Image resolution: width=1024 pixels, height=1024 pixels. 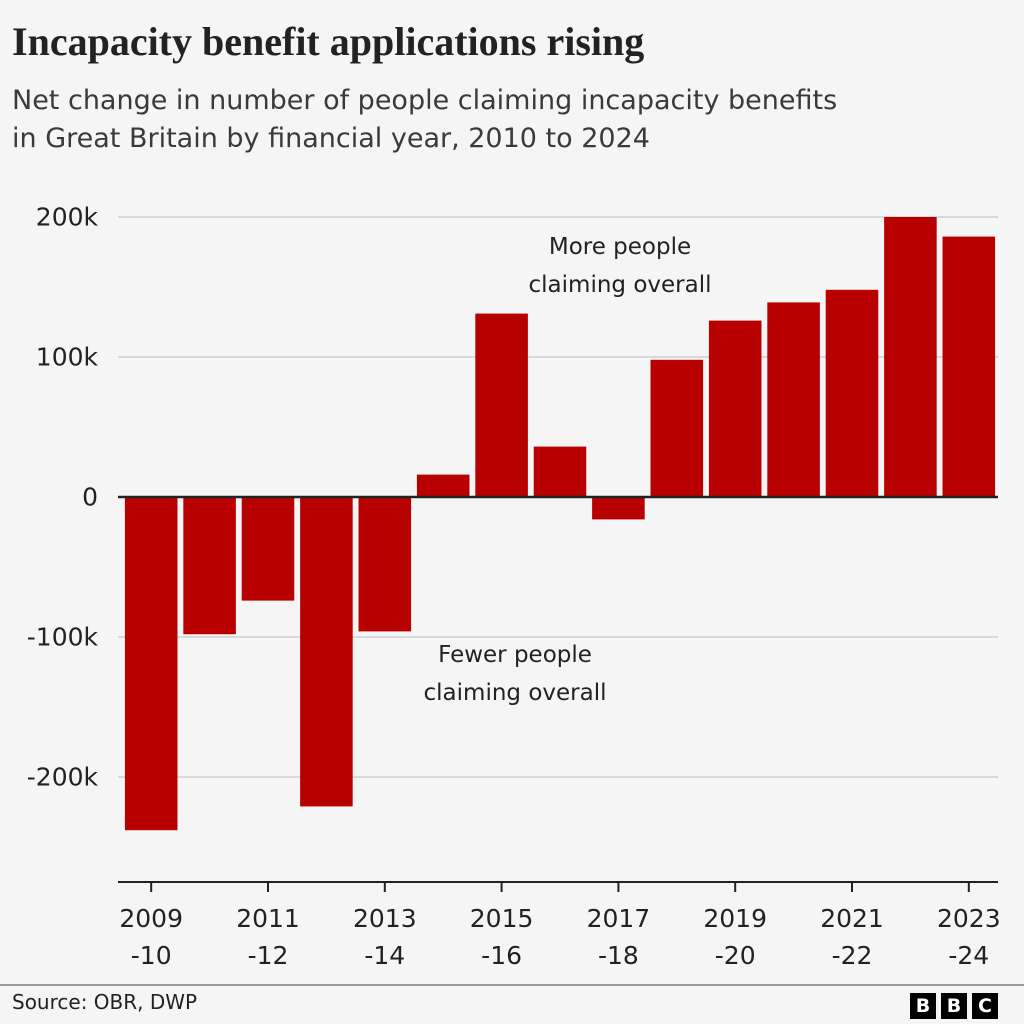 I want to click on y-tick-label: 0, so click(x=90, y=497).